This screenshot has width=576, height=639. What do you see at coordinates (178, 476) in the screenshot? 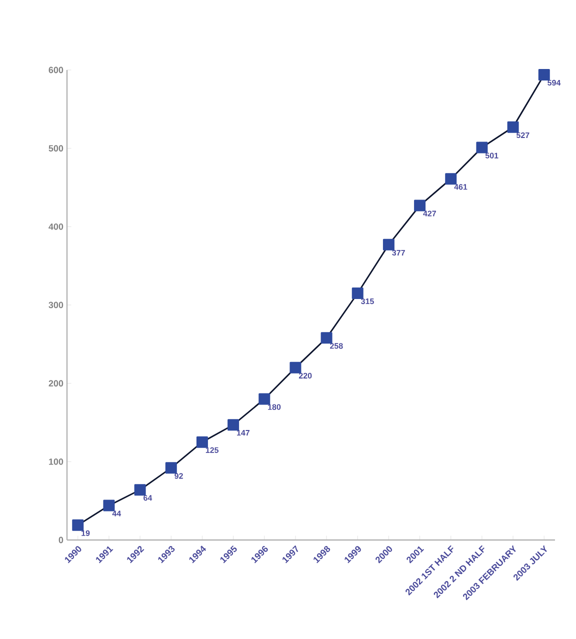
I see `data-label: 92` at bounding box center [178, 476].